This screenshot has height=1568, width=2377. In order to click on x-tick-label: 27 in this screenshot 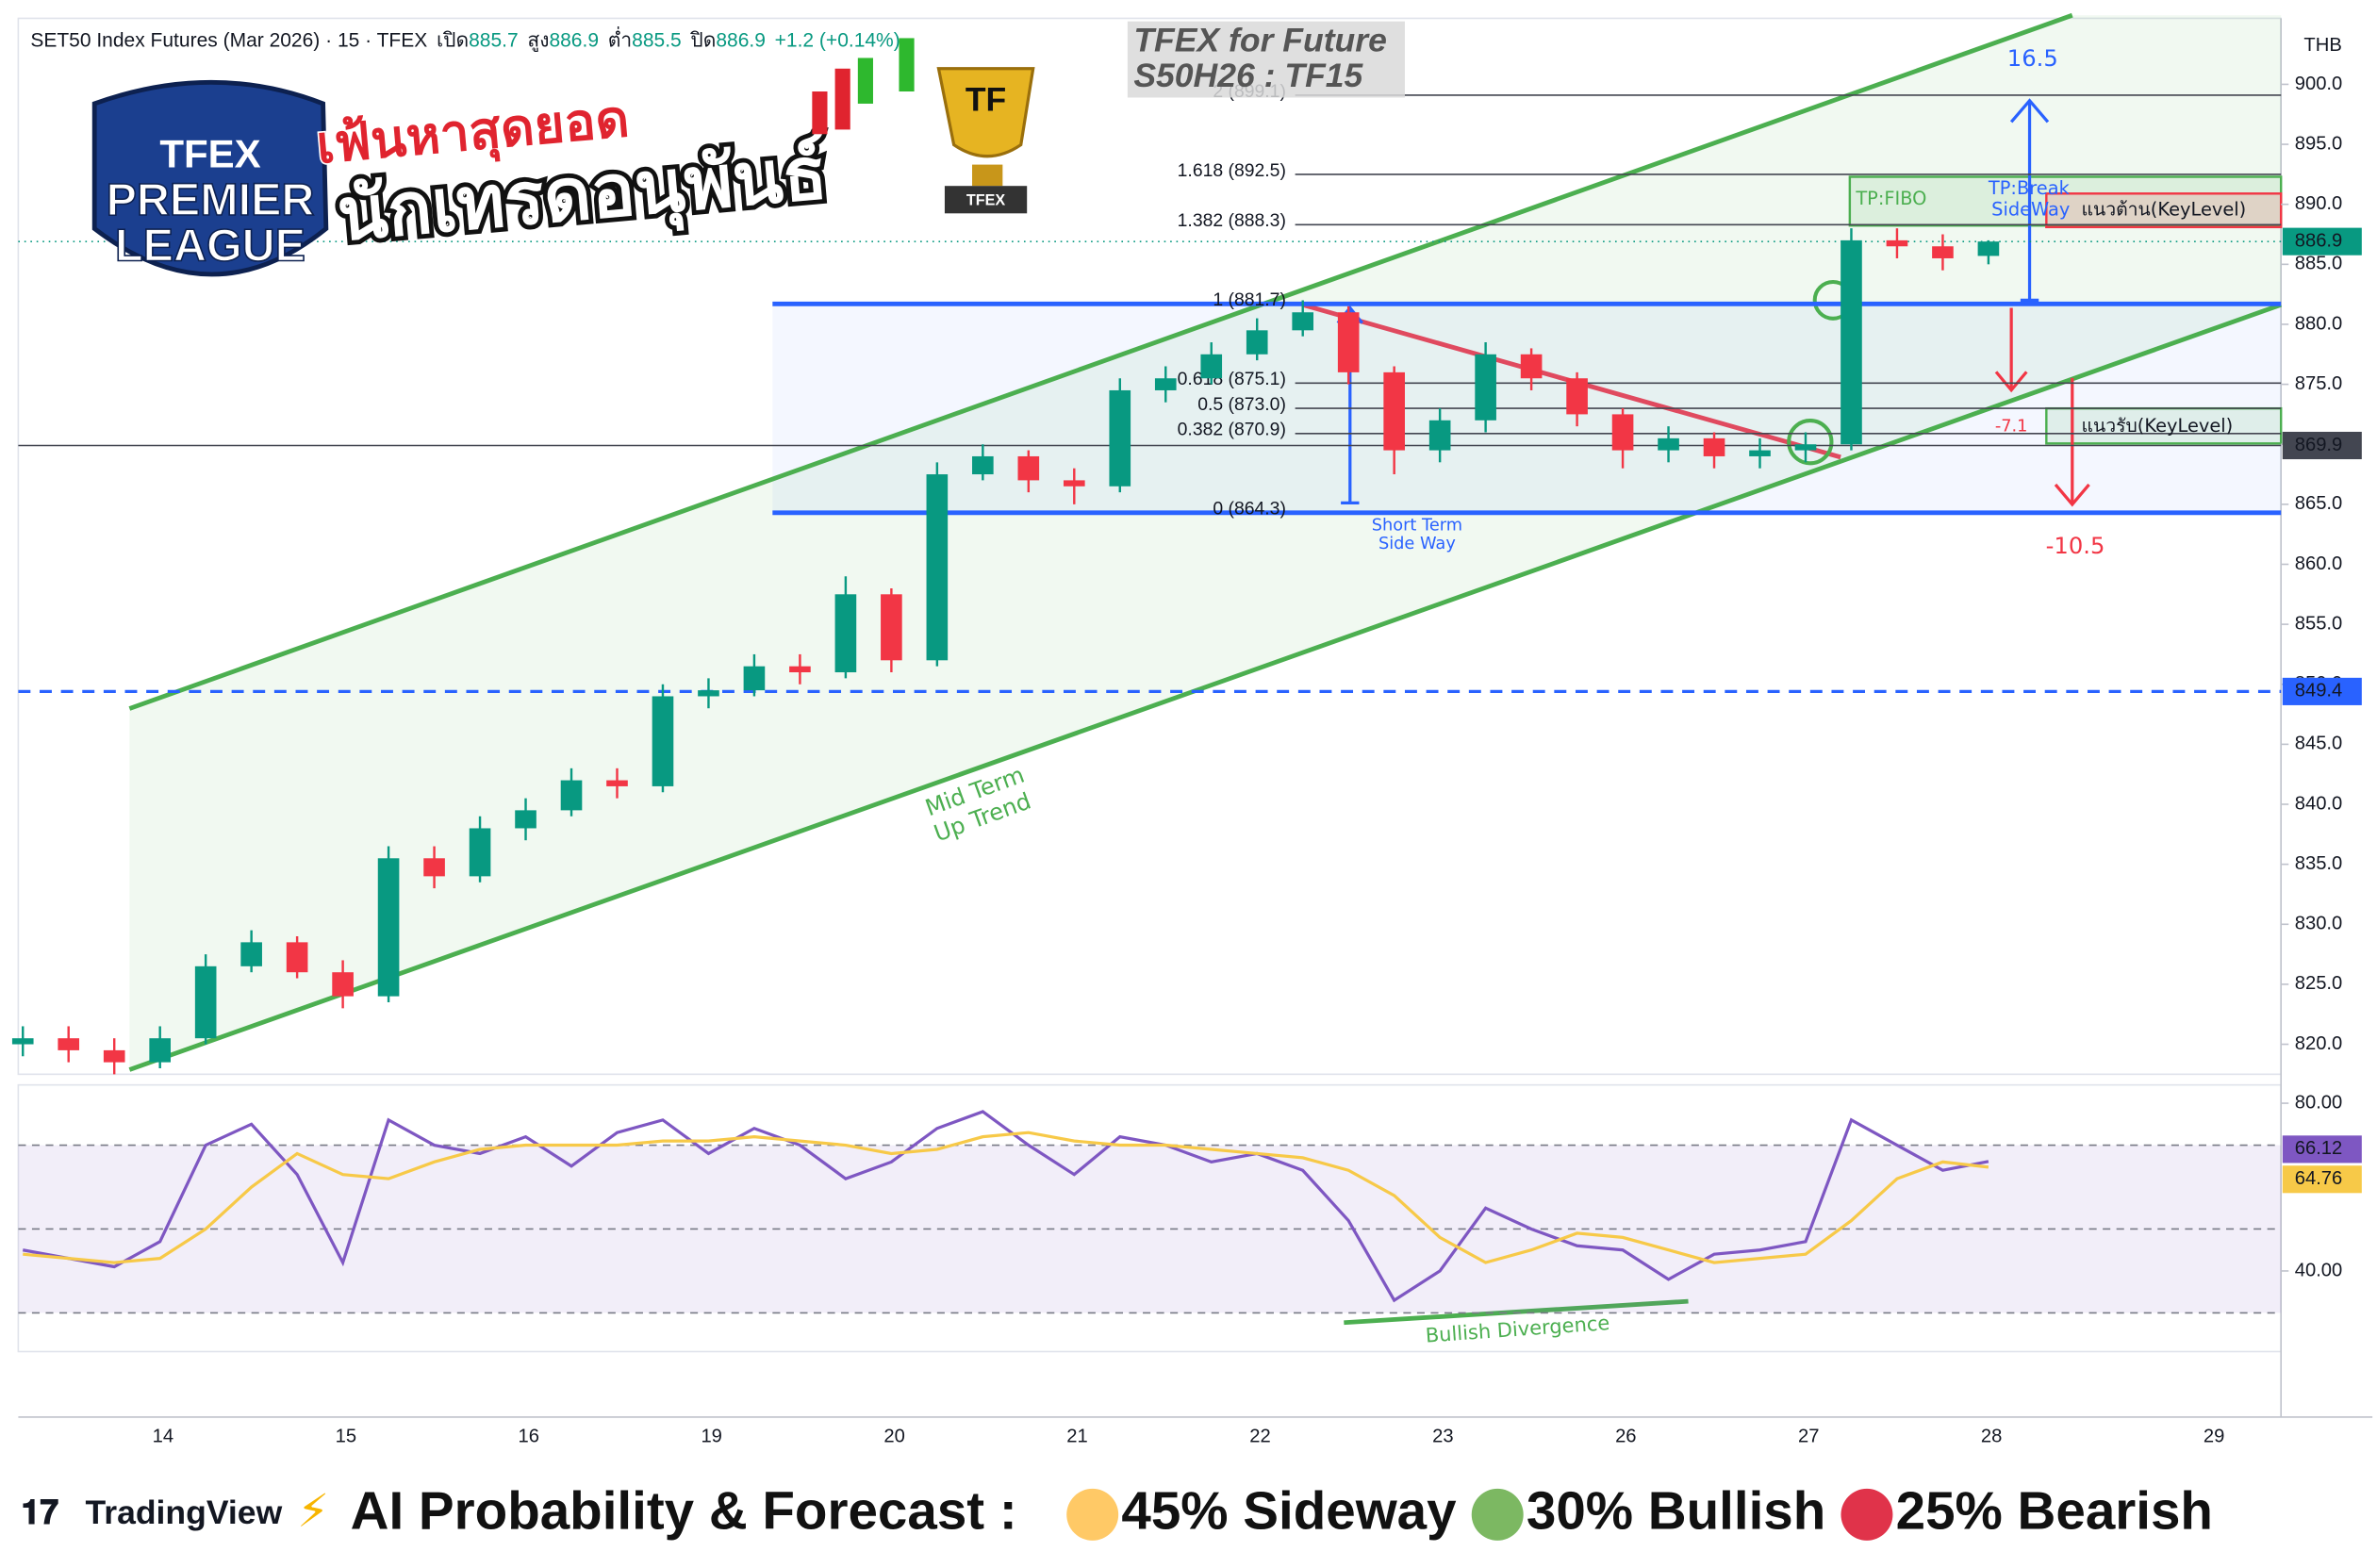, I will do `click(1808, 1436)`.